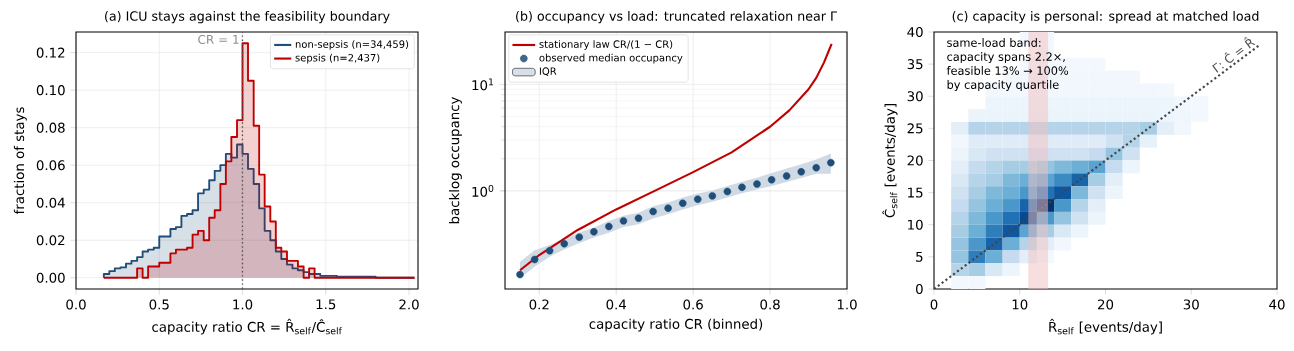 Image resolution: width=1294 pixels, height=351 pixels. What do you see at coordinates (50, 277) in the screenshot?
I see `y-tick-label: 0.00` at bounding box center [50, 277].